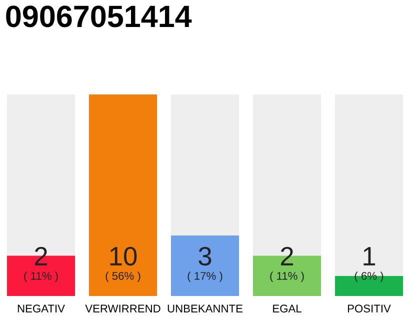 The width and height of the screenshot is (410, 320). What do you see at coordinates (205, 256) in the screenshot?
I see `data-label: 3` at bounding box center [205, 256].